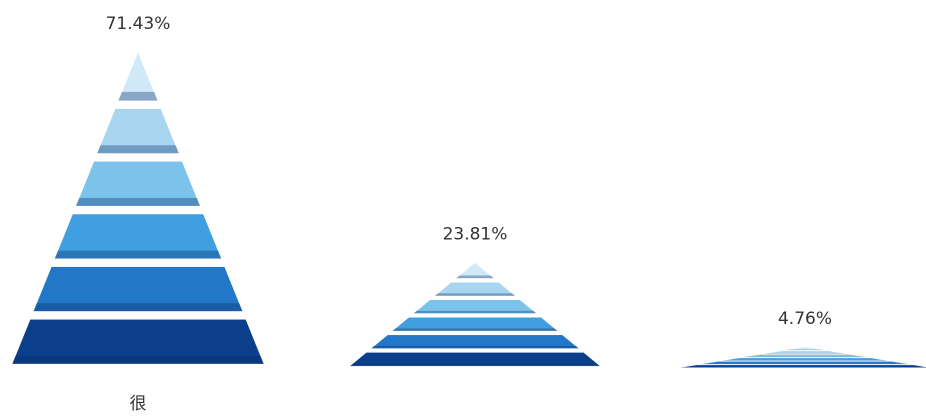  What do you see at coordinates (138, 404) in the screenshot?
I see `category-label: 很` at bounding box center [138, 404].